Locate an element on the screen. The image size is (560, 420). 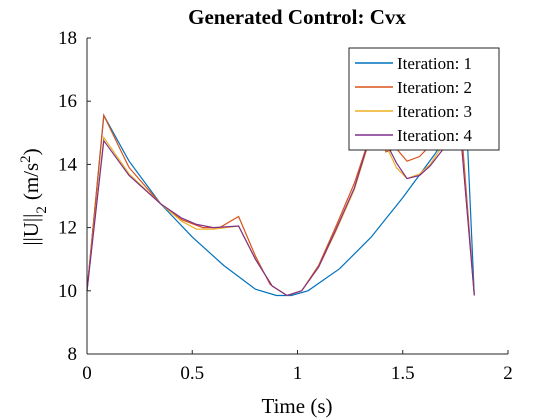
legend-box is located at coordinates (424, 99).